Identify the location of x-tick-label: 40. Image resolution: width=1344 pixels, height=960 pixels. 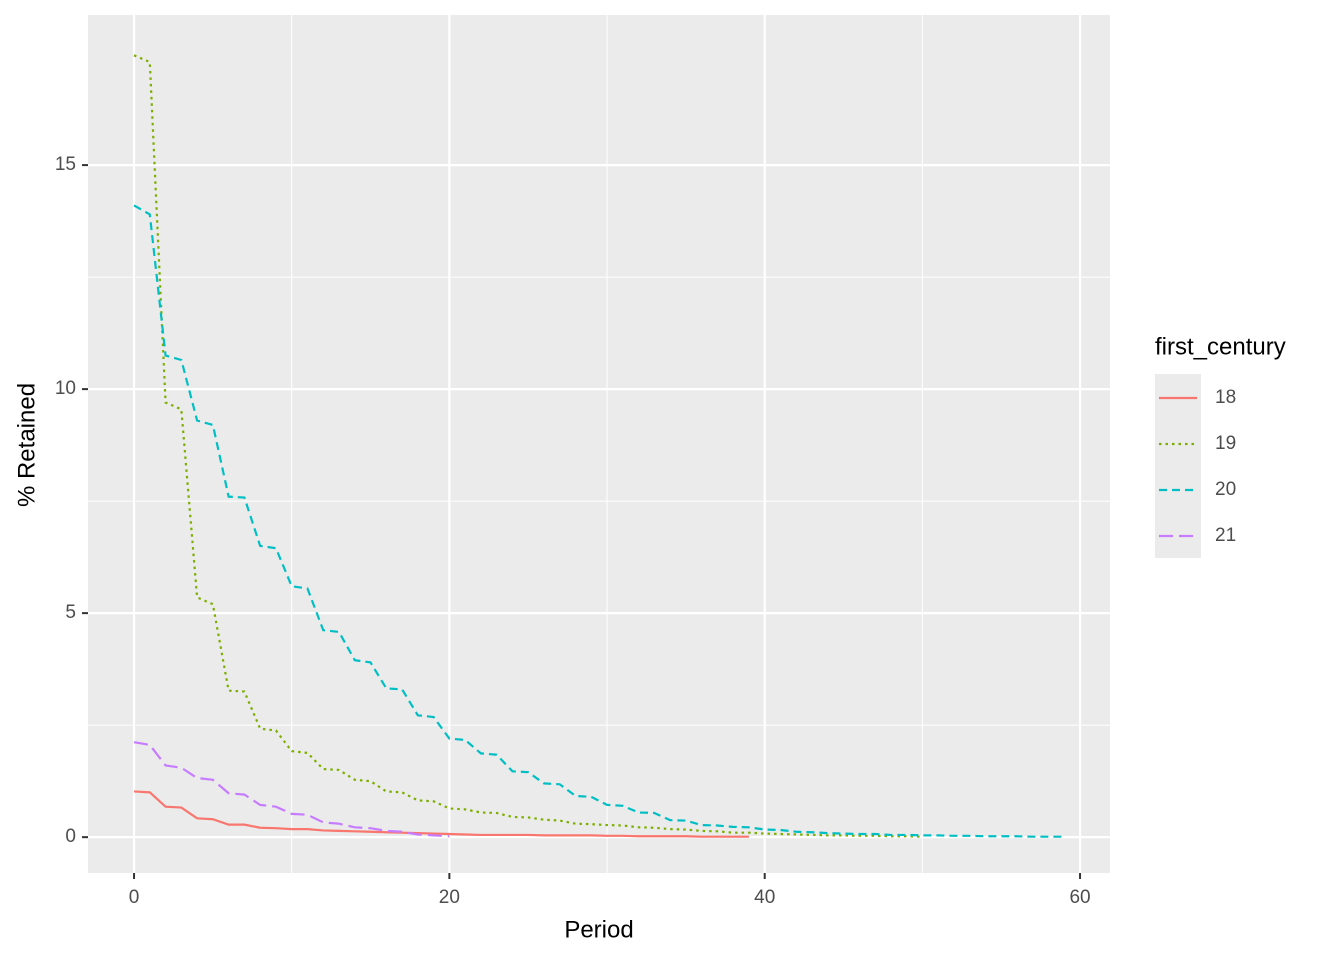
(764, 897).